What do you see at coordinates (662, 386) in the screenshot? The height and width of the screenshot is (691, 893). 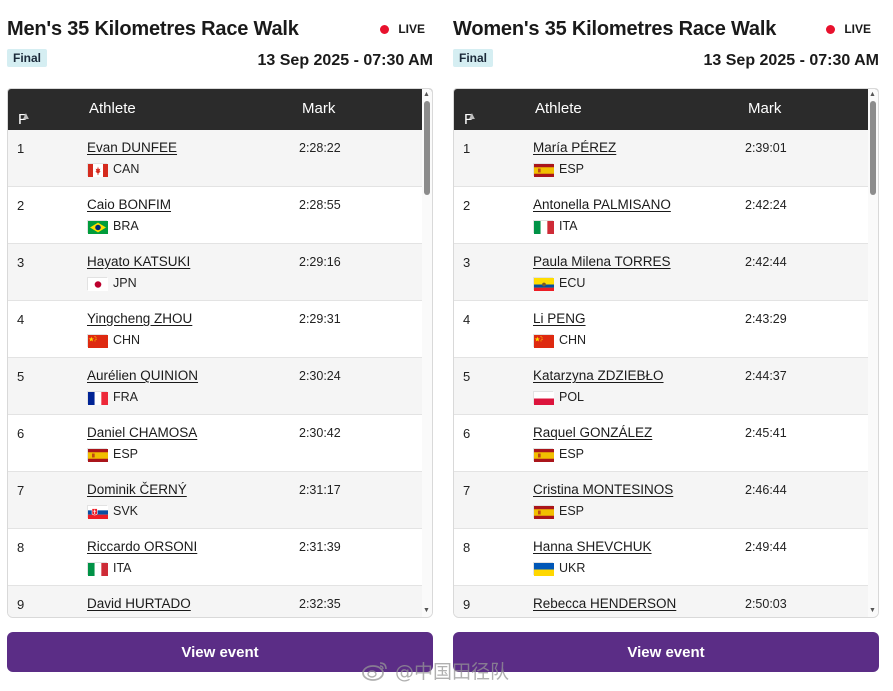 I see `table-row: 5 Katarzyna ZDZIEBŁO 2:44:37 POL` at bounding box center [662, 386].